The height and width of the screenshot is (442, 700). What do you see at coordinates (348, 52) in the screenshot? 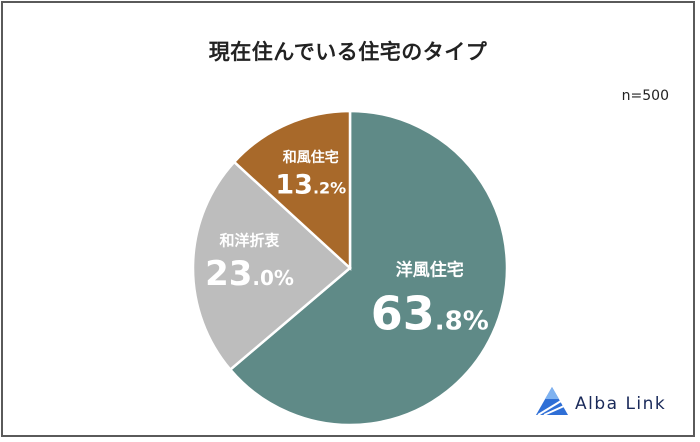
I see `chart-title: 現在住んでいる住宅のタイプ` at bounding box center [348, 52].